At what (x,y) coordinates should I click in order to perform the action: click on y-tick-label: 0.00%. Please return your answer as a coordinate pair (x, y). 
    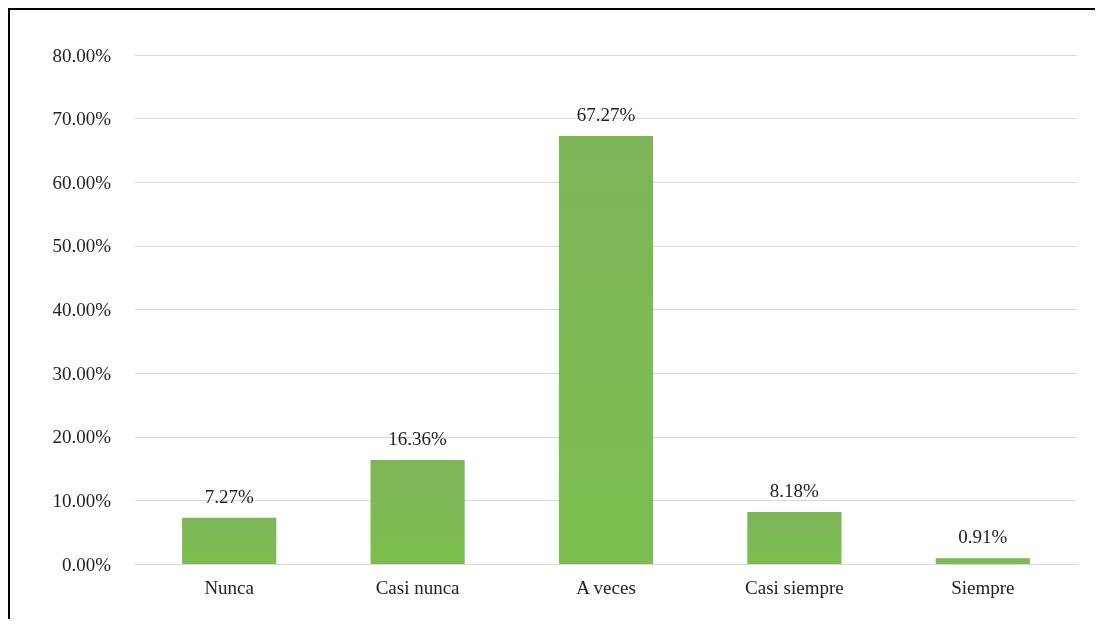
    Looking at the image, I should click on (86, 564).